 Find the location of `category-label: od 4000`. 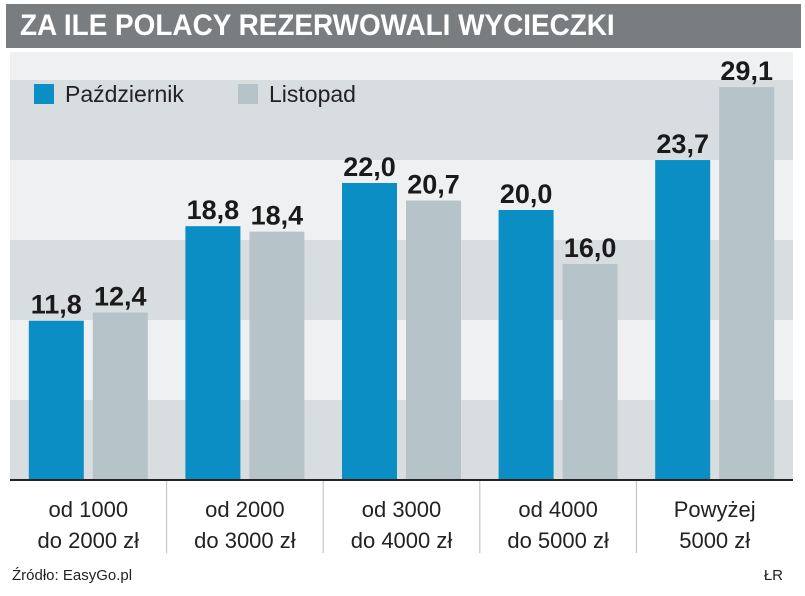

category-label: od 4000 is located at coordinates (558, 509).